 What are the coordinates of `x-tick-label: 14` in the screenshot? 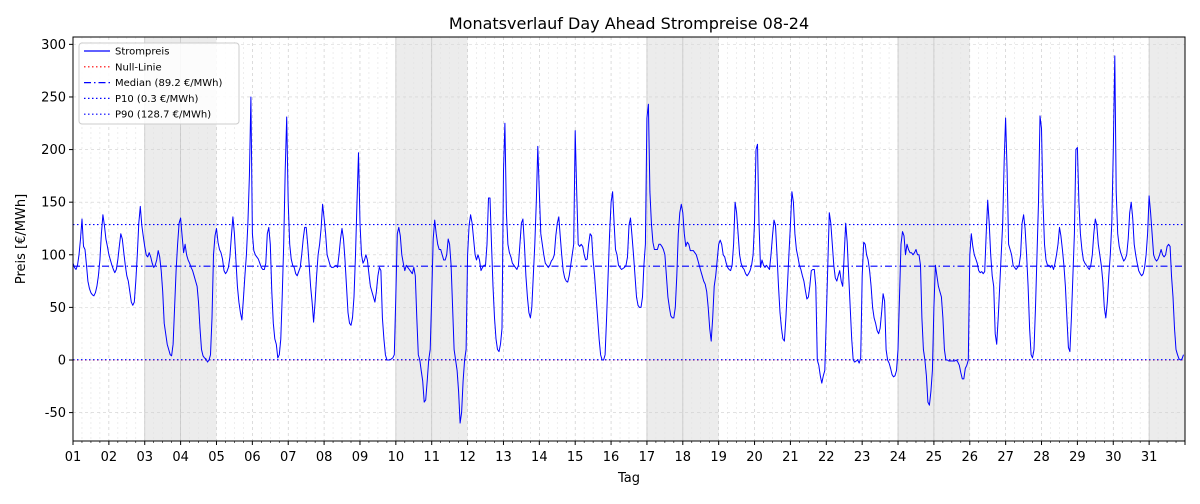 It's located at (539, 457).